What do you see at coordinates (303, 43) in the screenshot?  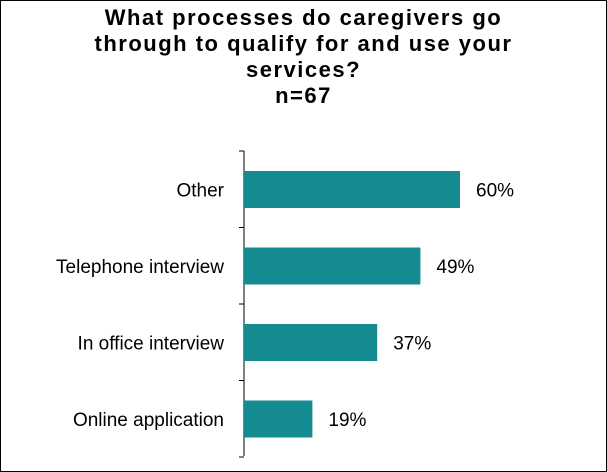 I see `chart-title-line-2: through to qualify for and use your` at bounding box center [303, 43].